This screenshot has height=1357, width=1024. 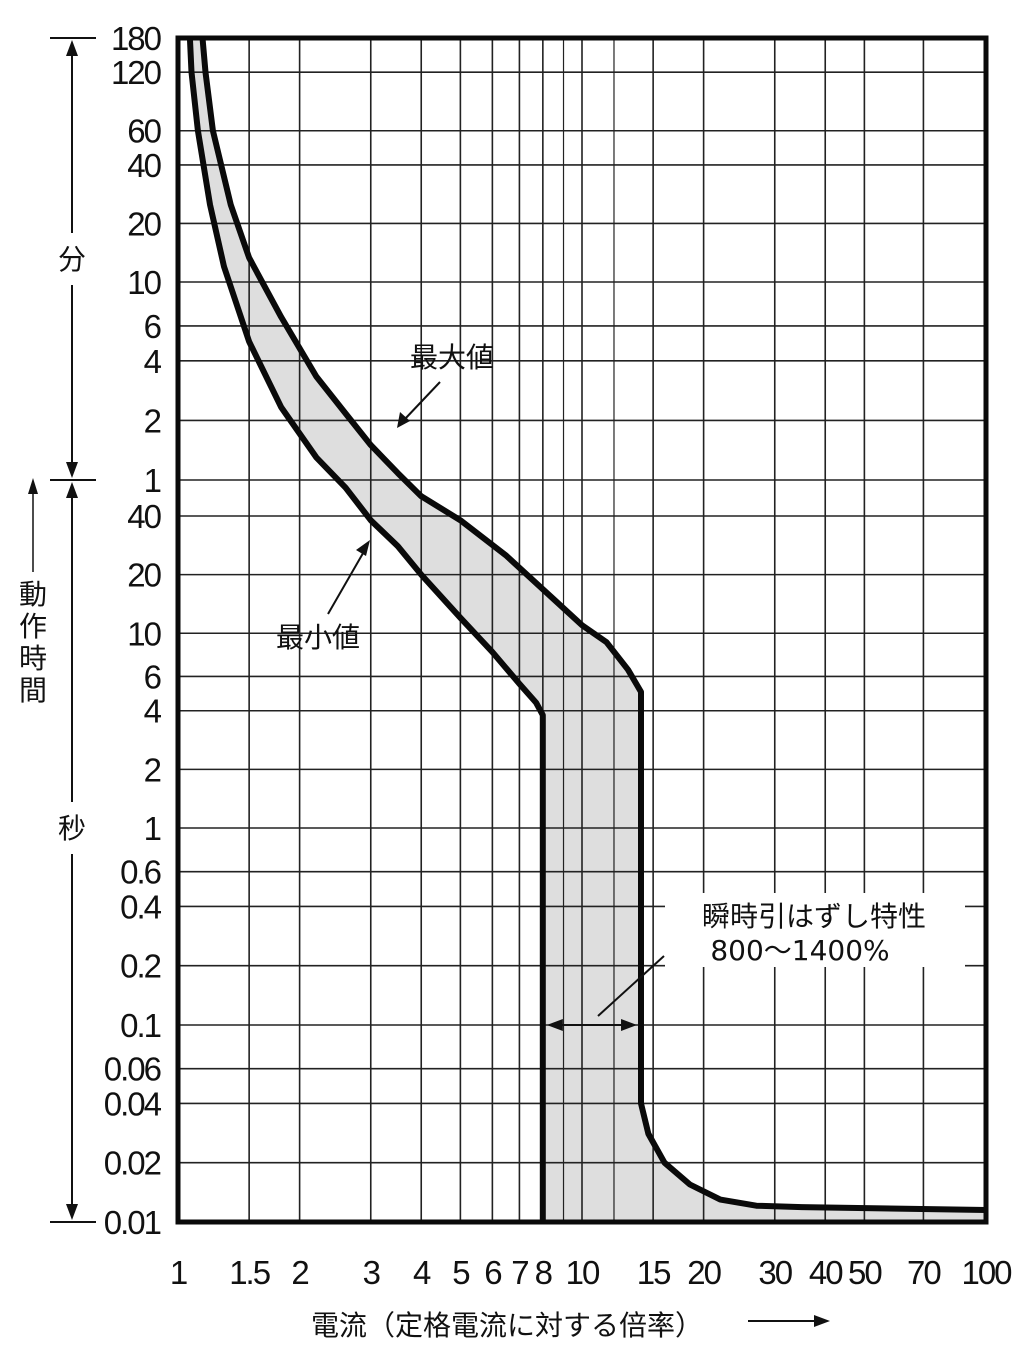 I want to click on x-tick-label: 4, so click(x=422, y=1272).